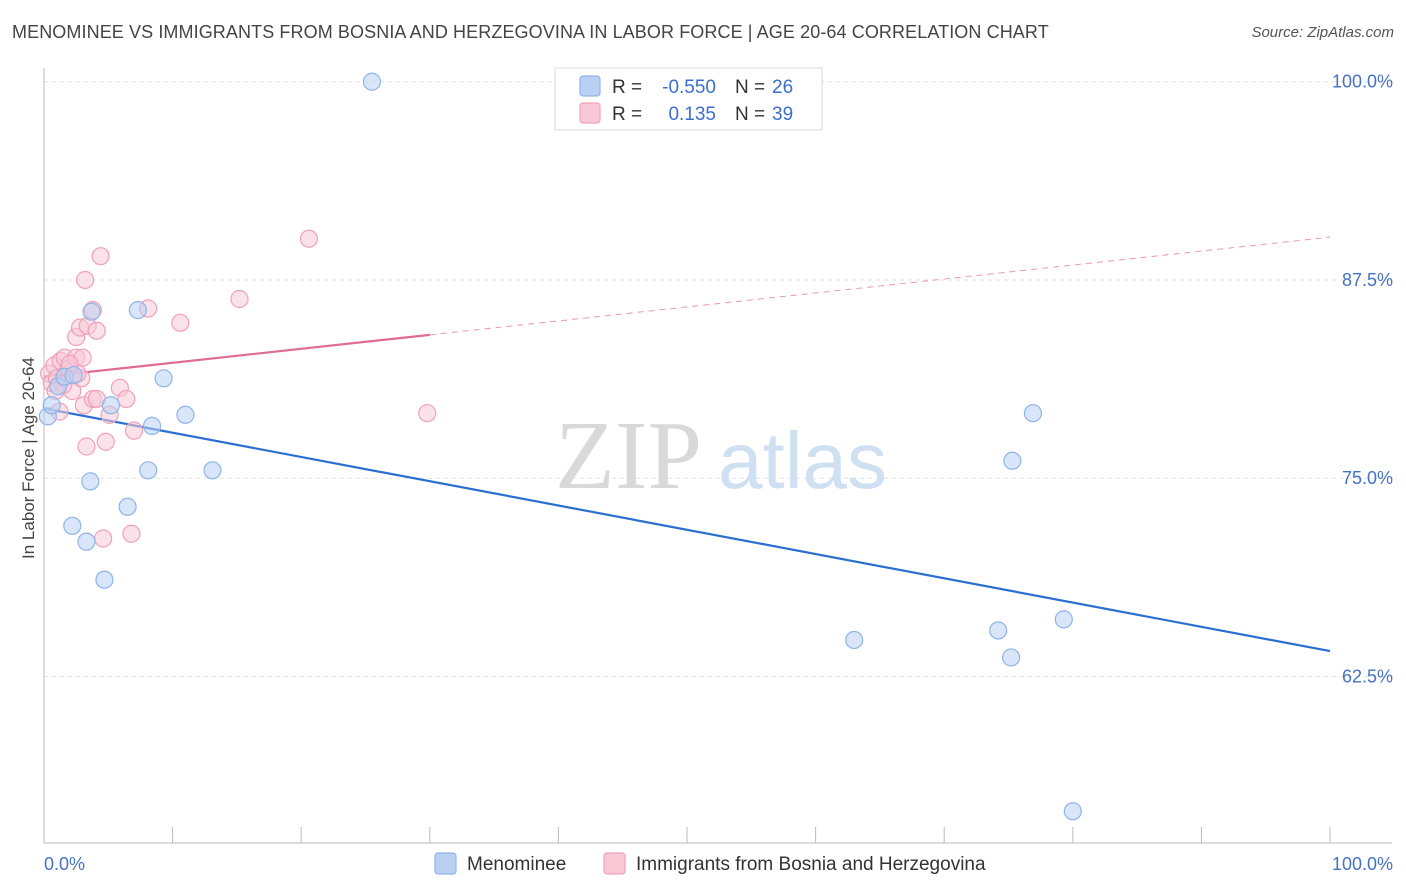 Image resolution: width=1406 pixels, height=892 pixels. What do you see at coordinates (880, 286) in the screenshot?
I see `trend-line-1-dashed` at bounding box center [880, 286].